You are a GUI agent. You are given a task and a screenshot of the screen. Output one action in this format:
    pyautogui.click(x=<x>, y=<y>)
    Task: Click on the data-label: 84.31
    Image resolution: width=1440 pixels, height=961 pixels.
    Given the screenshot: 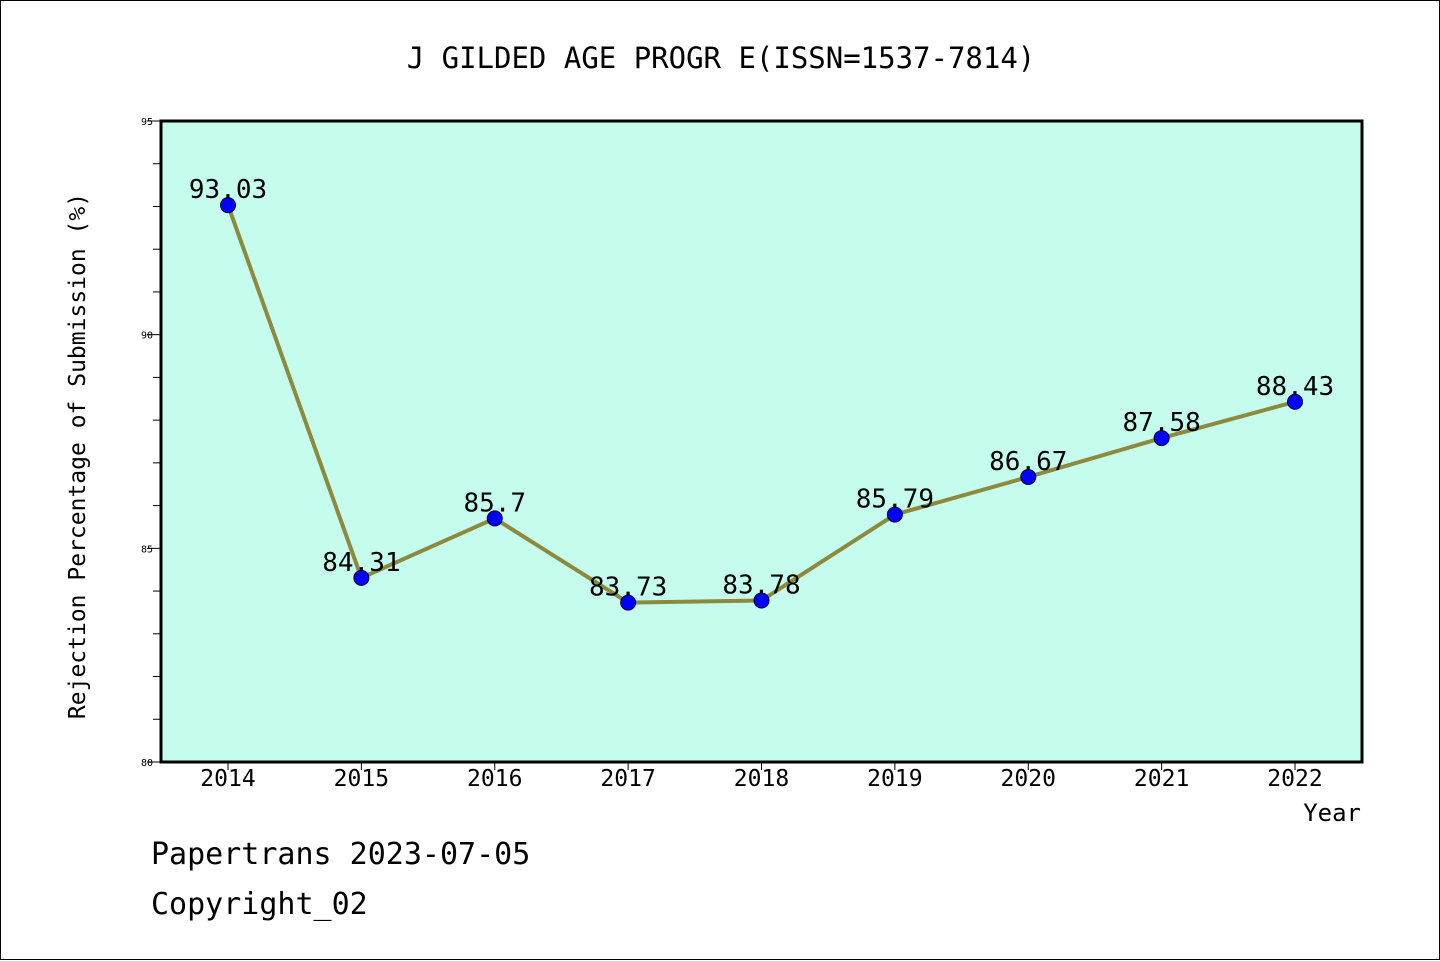 What is the action you would take?
    pyautogui.click(x=361, y=563)
    